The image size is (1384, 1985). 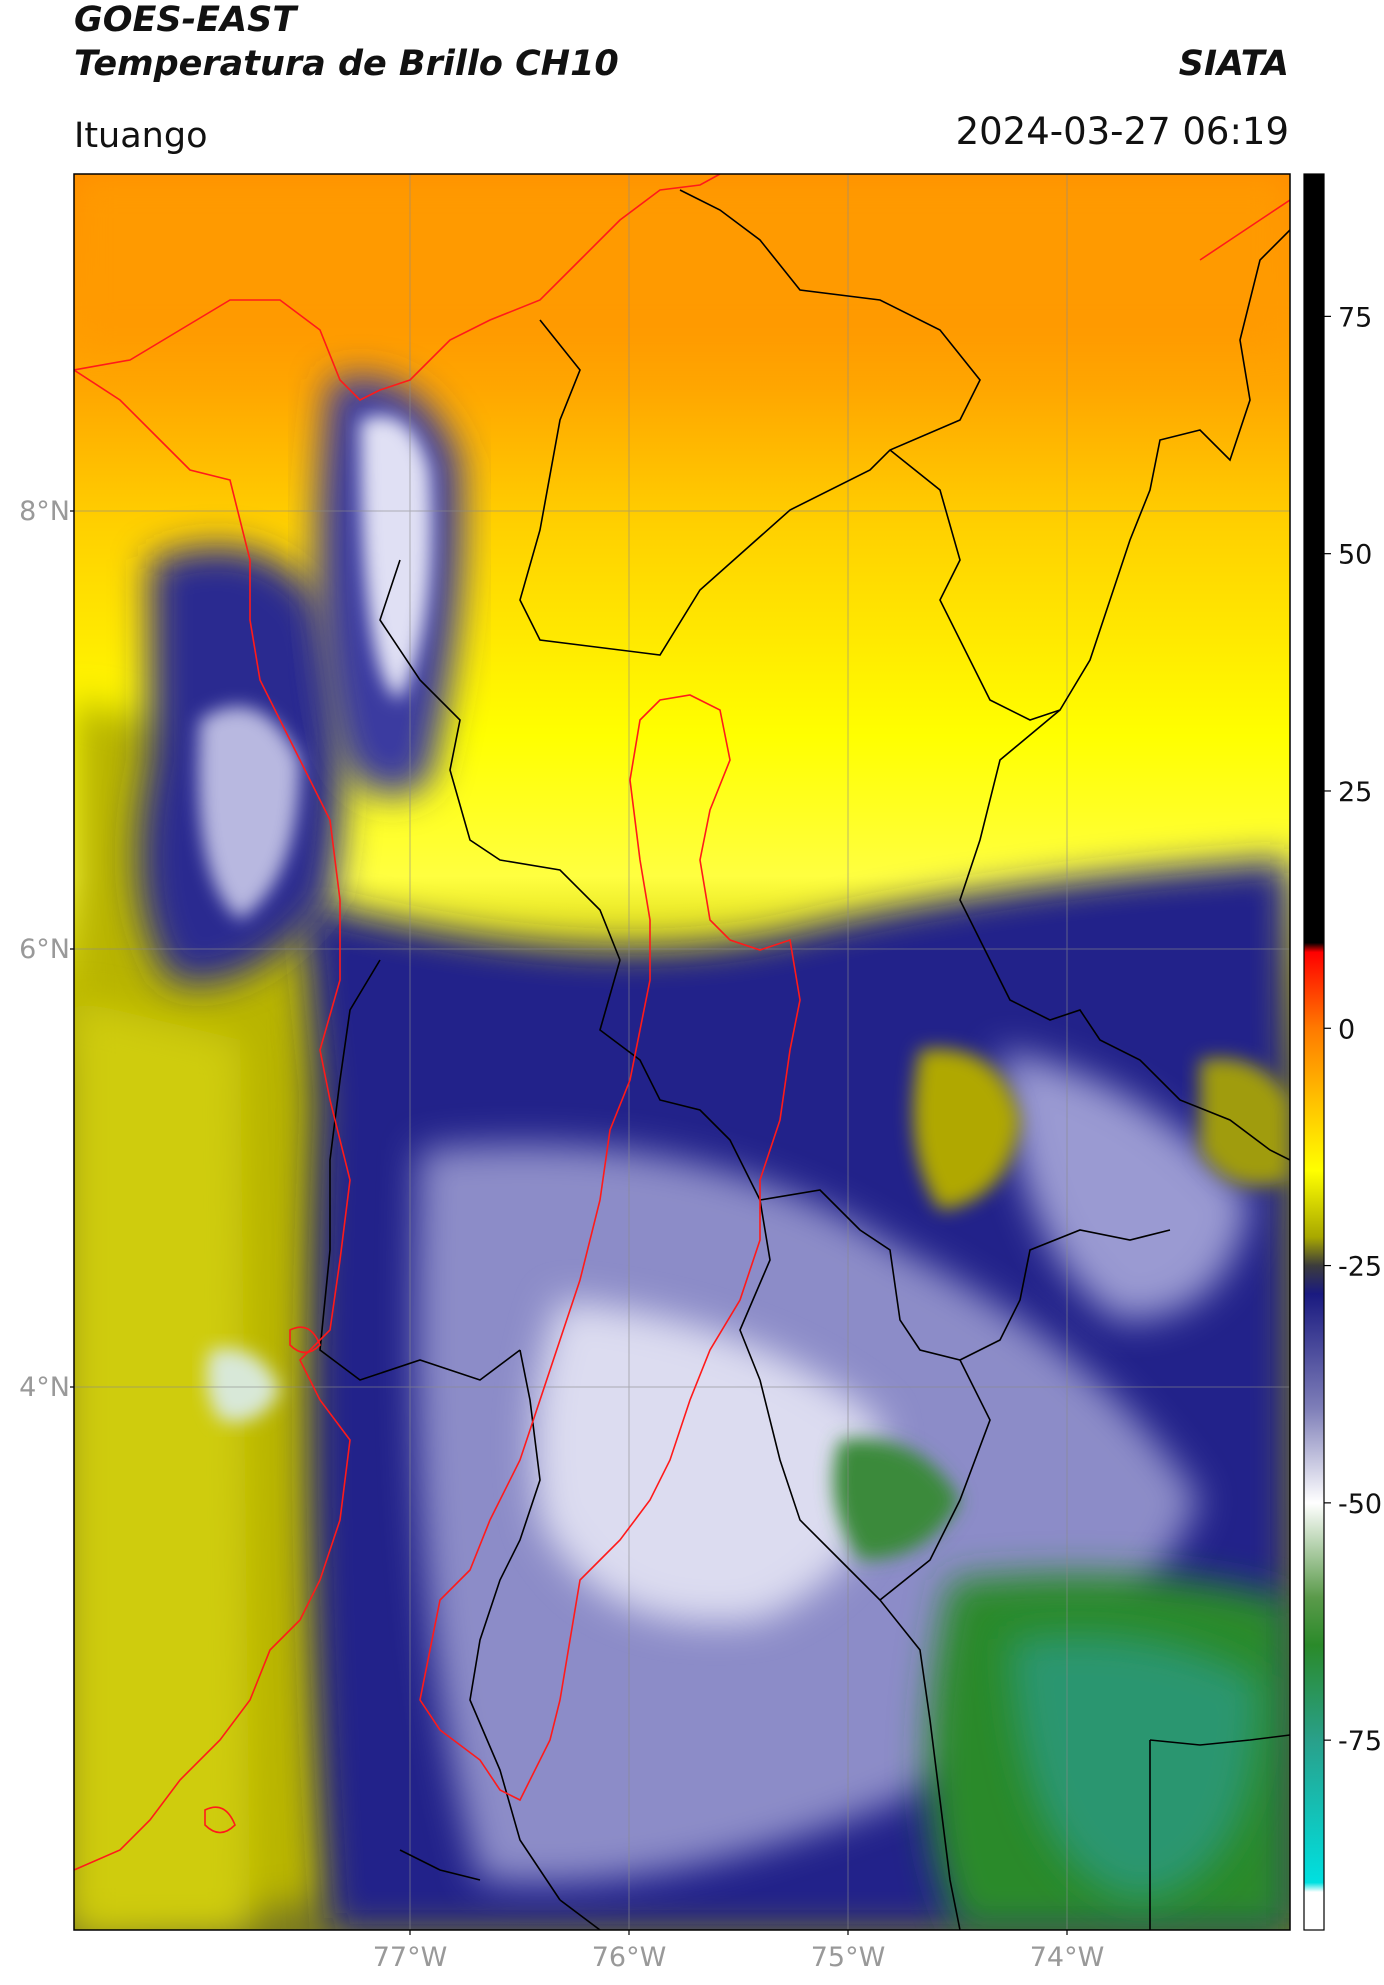 I want to click on colorbar-ticks: 75 50 25 0 -25 -50 -75, so click(x=1353, y=1029).